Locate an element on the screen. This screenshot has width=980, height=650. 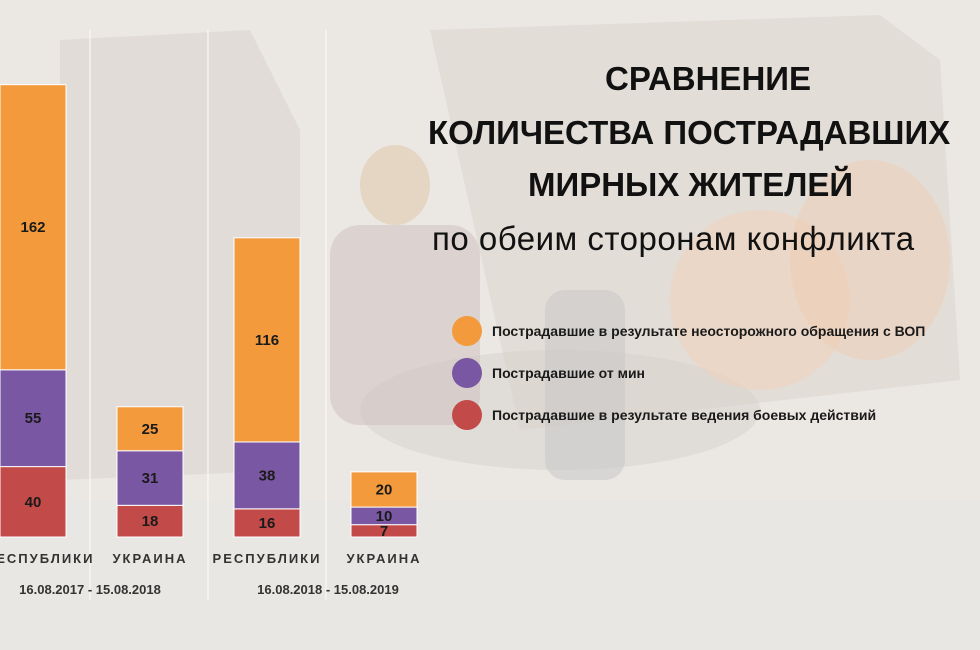
category-label-1: РЕСПУБЛИКИ is located at coordinates (47, 558).